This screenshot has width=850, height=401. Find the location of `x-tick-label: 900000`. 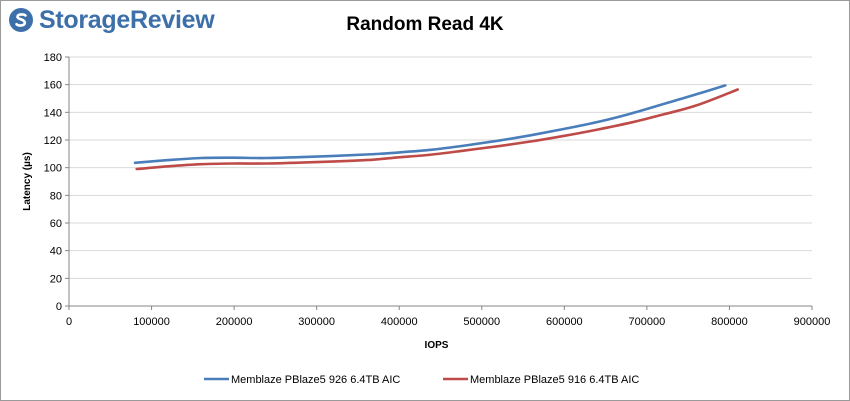

x-tick-label: 900000 is located at coordinates (812, 322).